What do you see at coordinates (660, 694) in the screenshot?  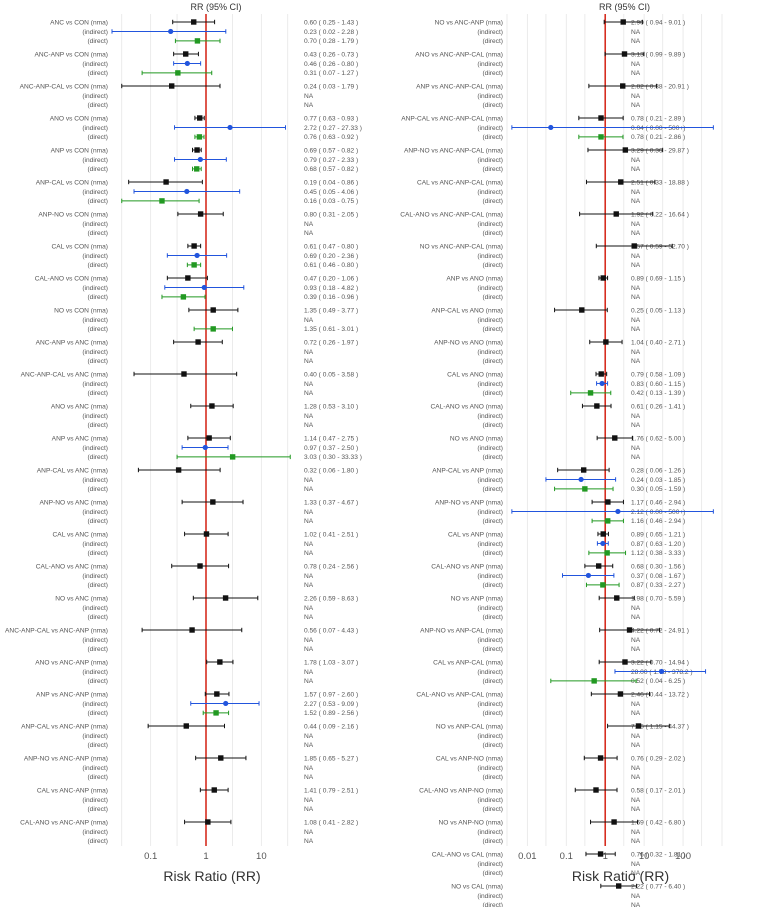 I see `estimate-text-nma: 2.46 ( 0.44 - 13.72 )` at bounding box center [660, 694].